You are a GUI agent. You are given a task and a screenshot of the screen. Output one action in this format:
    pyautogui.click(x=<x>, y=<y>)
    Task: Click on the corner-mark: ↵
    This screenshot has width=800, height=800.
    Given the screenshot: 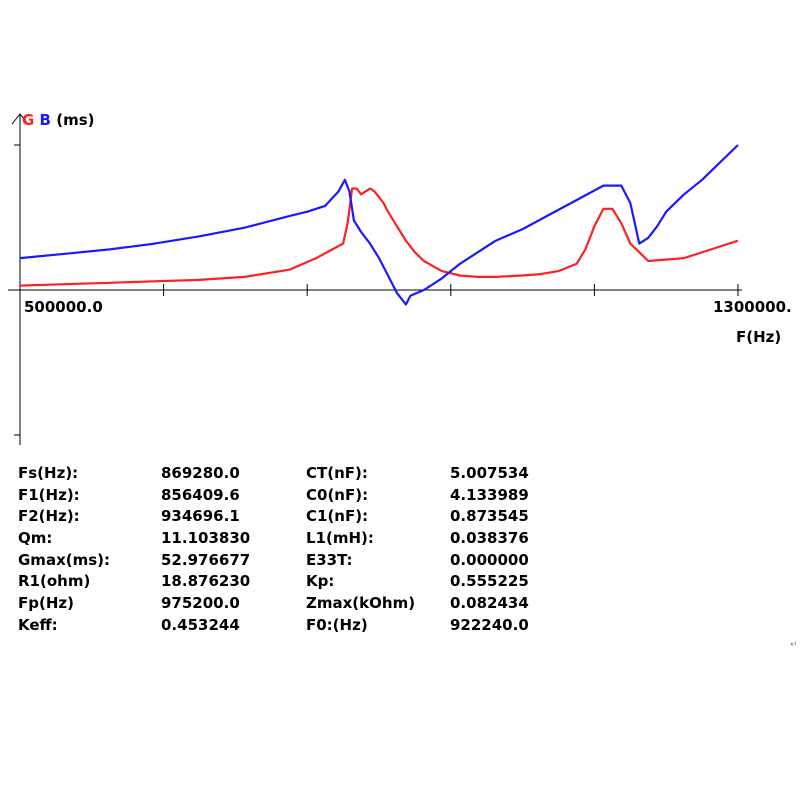 What is the action you would take?
    pyautogui.click(x=794, y=645)
    